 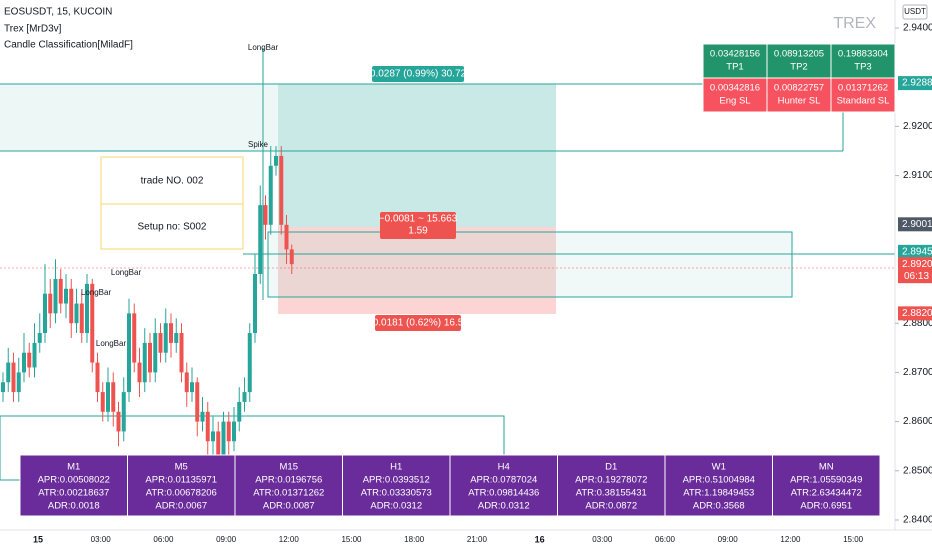 I want to click on price-tick-label: 2.8500, so click(x=917, y=470).